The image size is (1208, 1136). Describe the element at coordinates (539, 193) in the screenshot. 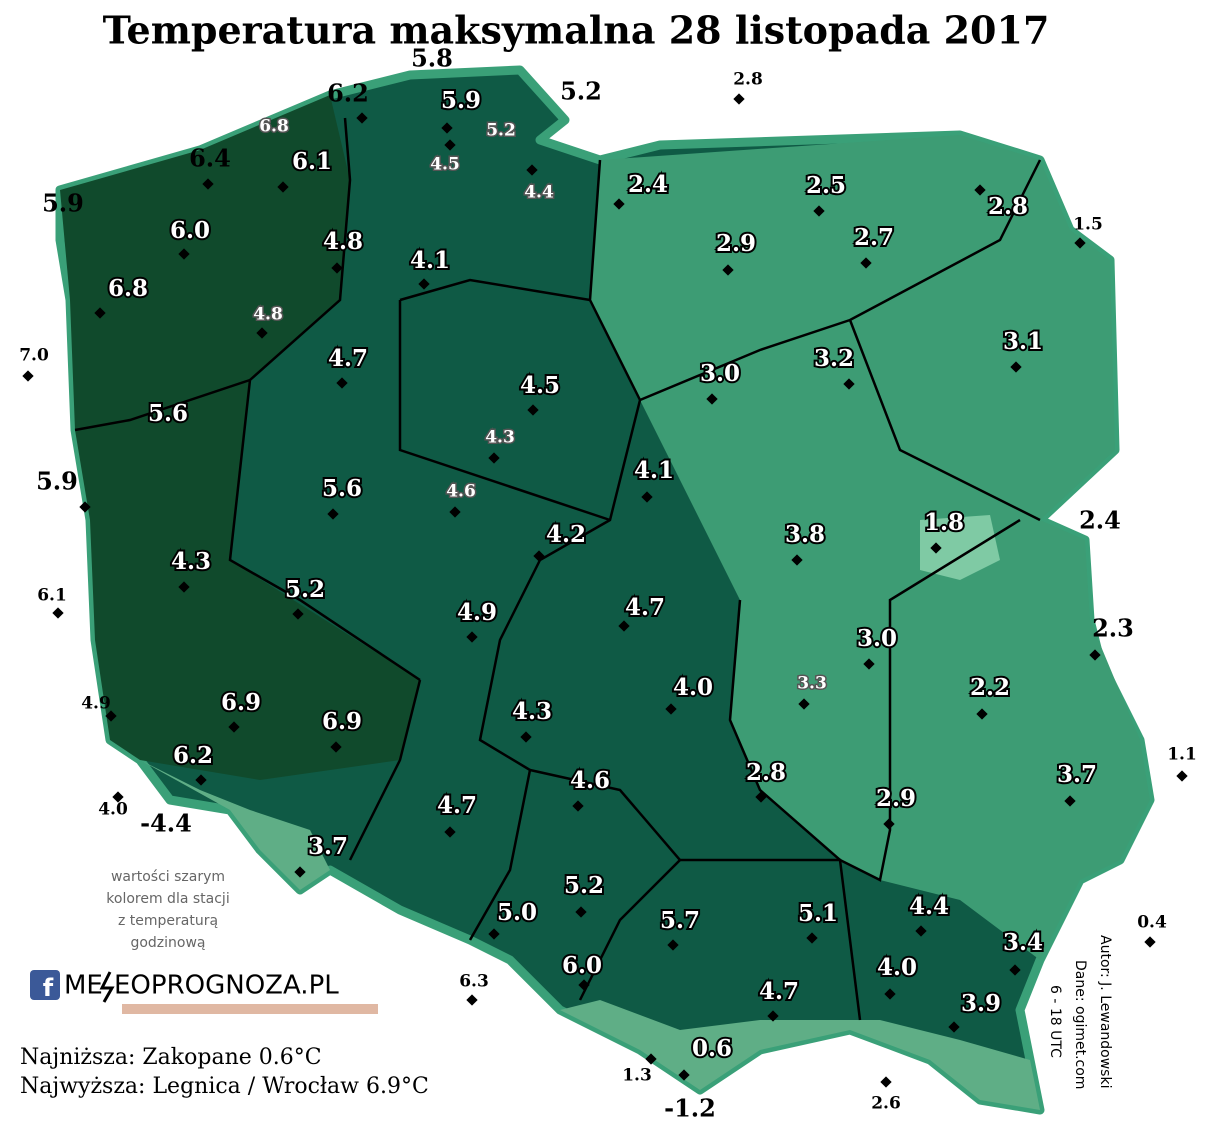

I see `station-value: 4.4` at that location.